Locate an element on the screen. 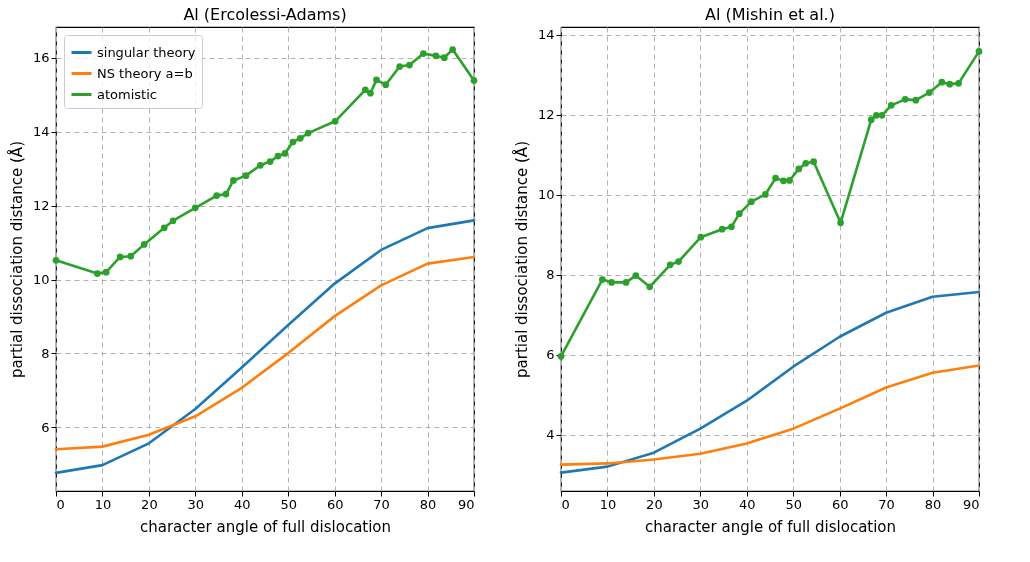 This screenshot has height=562, width=1030. x-tick-label: 90 is located at coordinates (971, 504).